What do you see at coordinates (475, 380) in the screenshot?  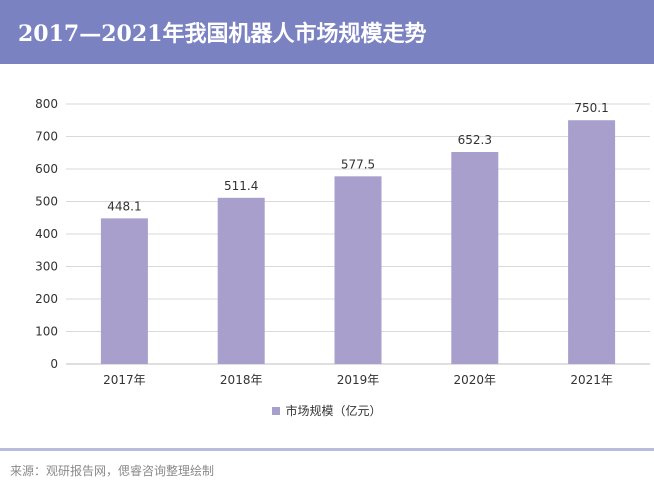 I see `x-tick-label: 2020年` at bounding box center [475, 380].